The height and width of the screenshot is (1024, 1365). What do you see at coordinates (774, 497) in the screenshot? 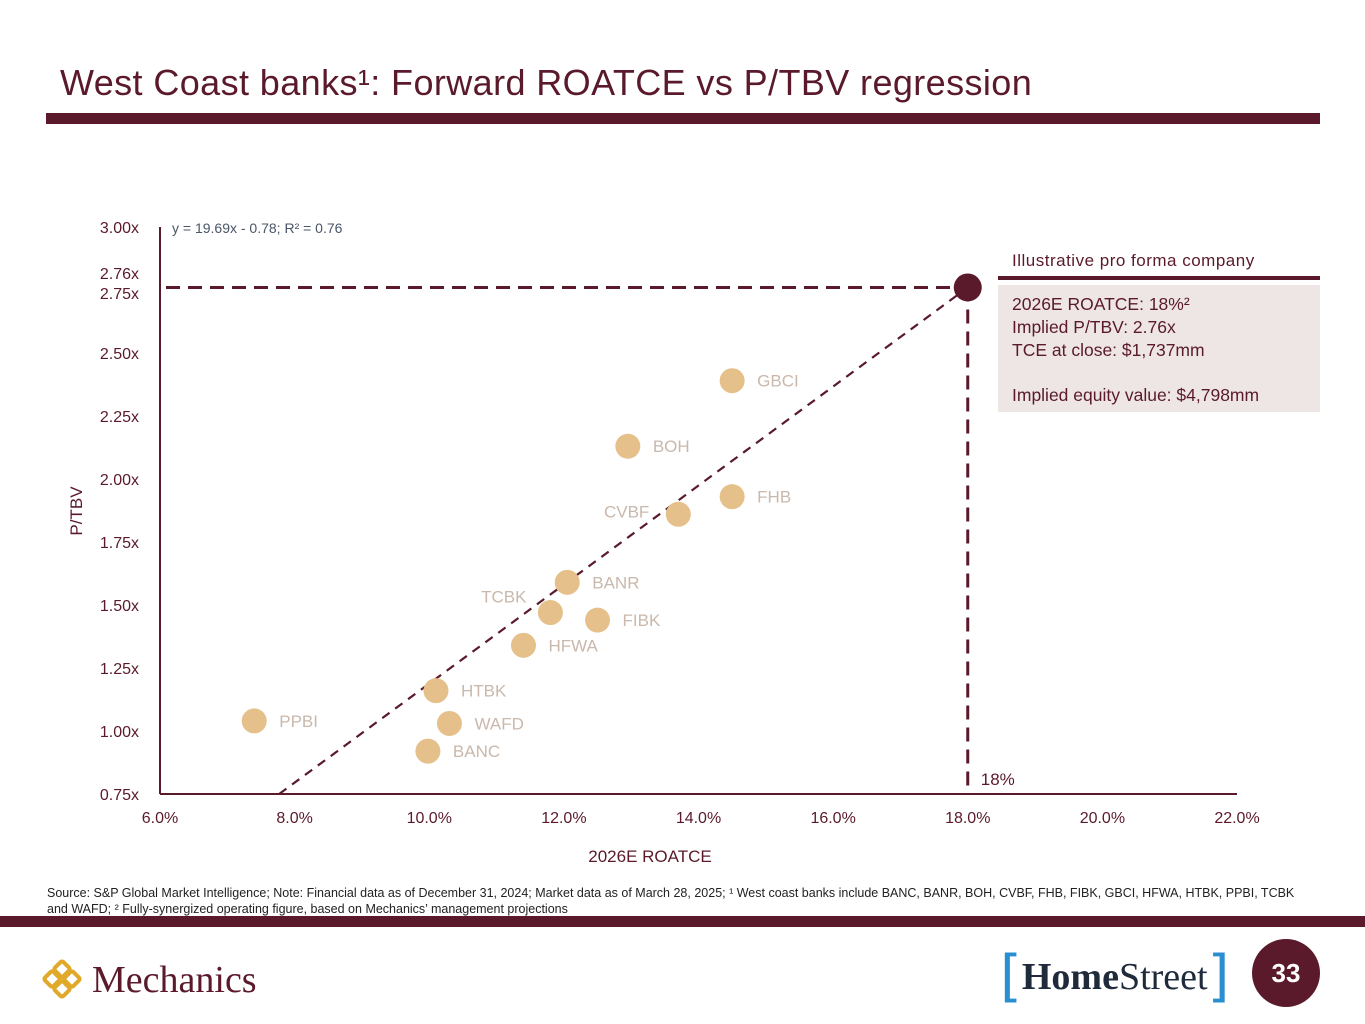
I see `bank-point-label: FHB` at bounding box center [774, 497].